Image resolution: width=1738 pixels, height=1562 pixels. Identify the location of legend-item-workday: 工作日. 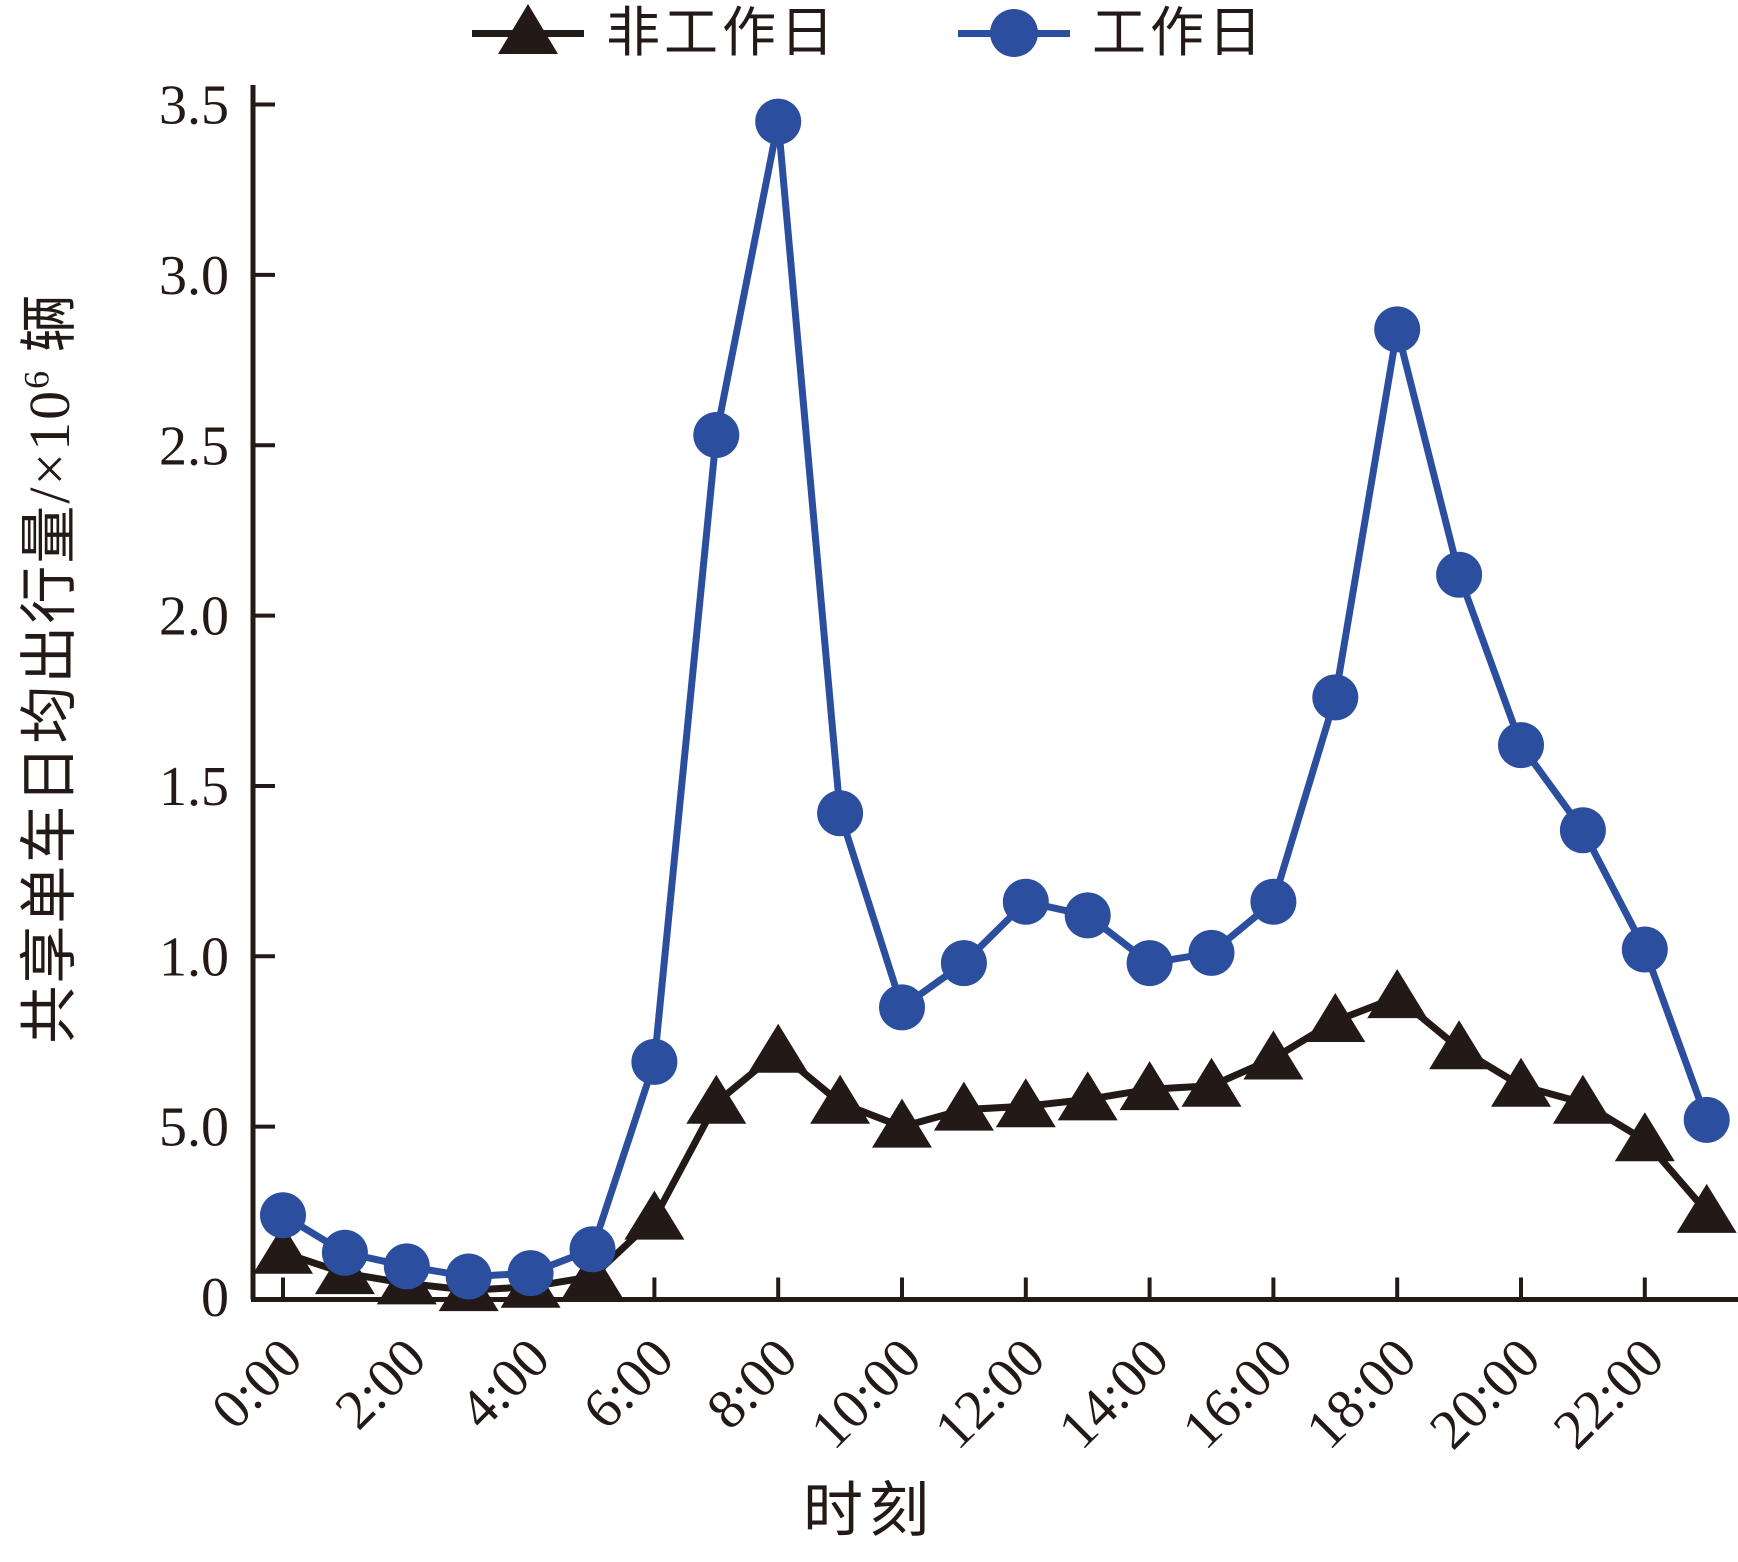
(1112, 33).